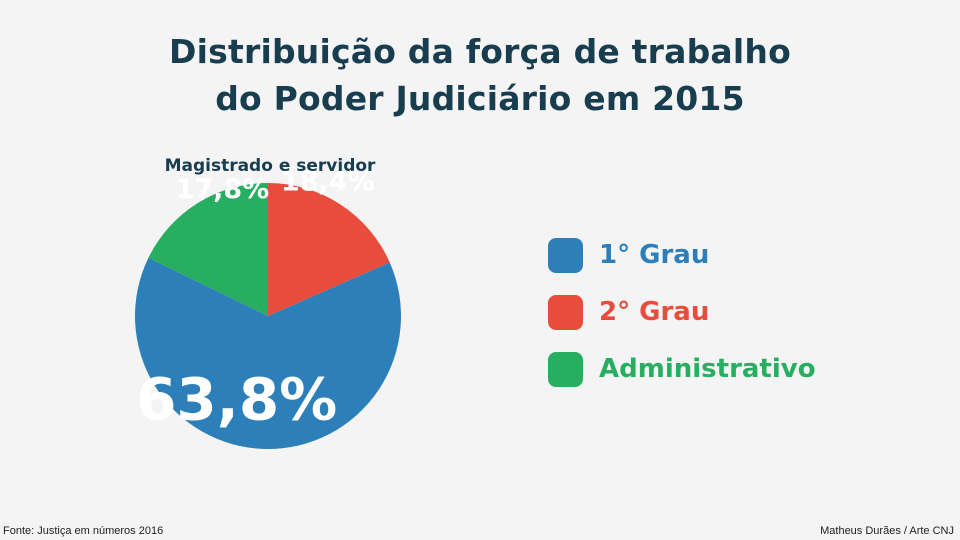 Image resolution: width=960 pixels, height=540 pixels. What do you see at coordinates (887, 531) in the screenshot?
I see `credit-note: Matheus Durães / Arte CNJ` at bounding box center [887, 531].